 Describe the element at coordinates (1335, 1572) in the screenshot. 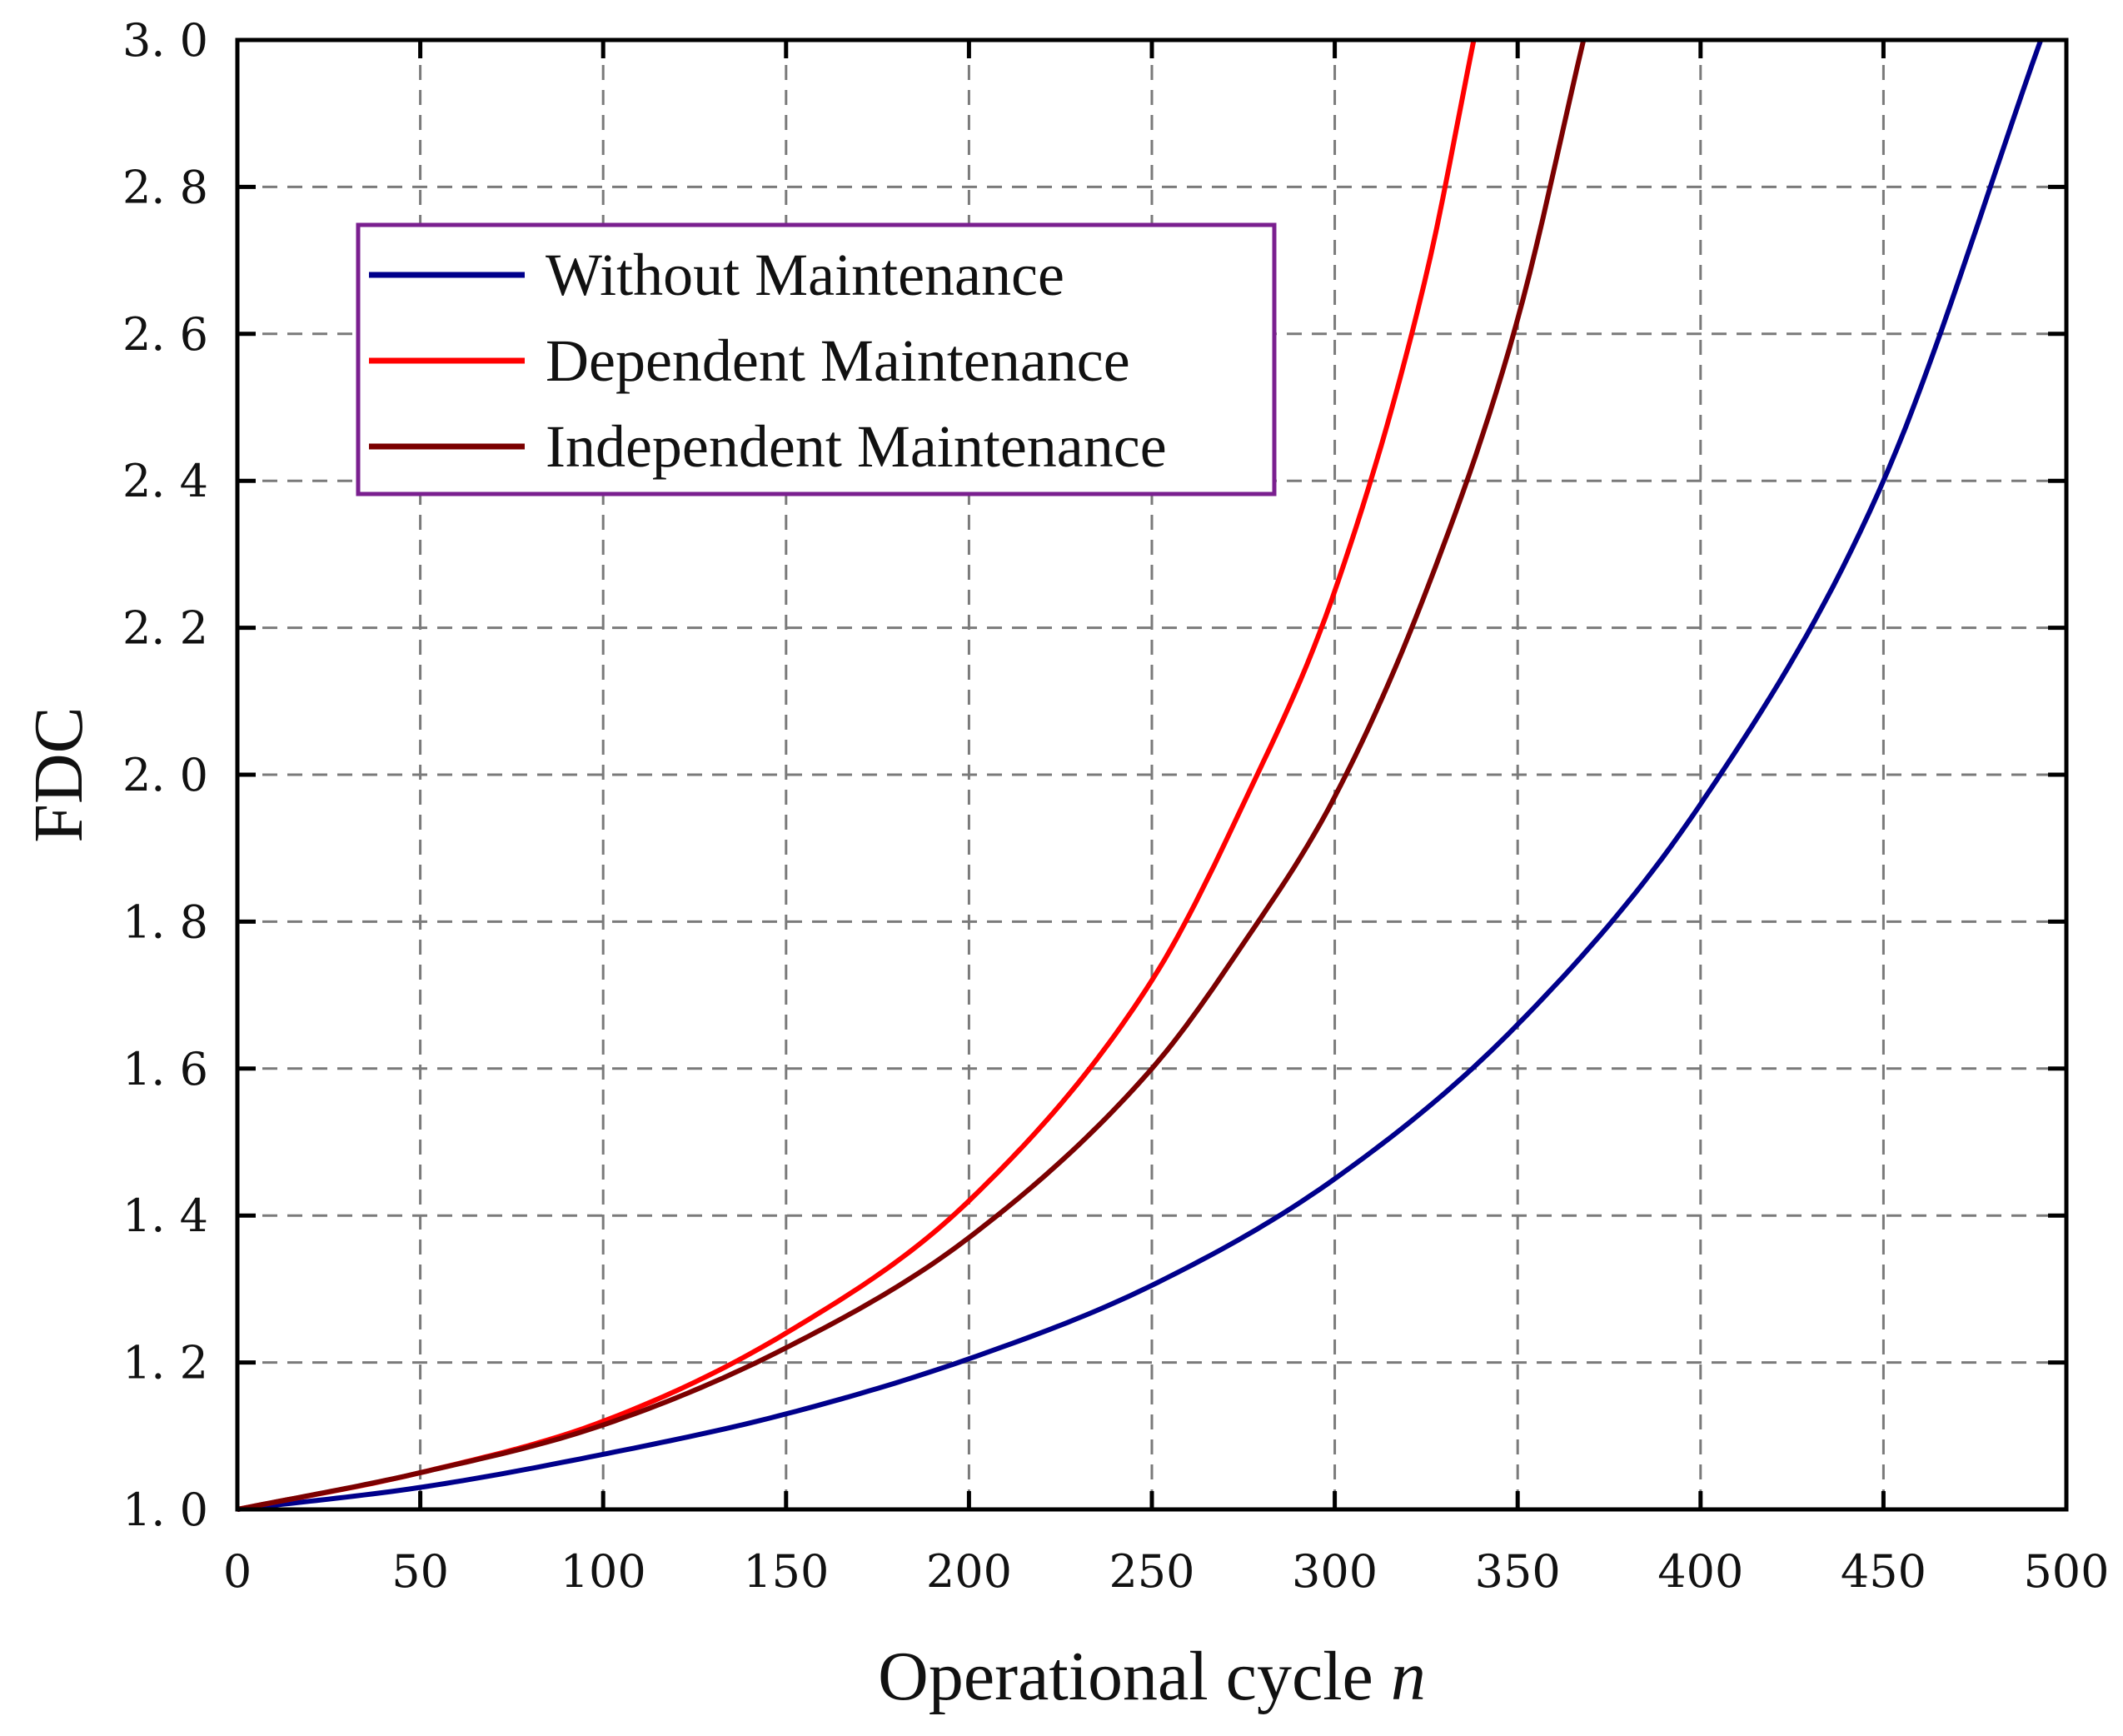

I see `x-tick-label: 300` at that location.